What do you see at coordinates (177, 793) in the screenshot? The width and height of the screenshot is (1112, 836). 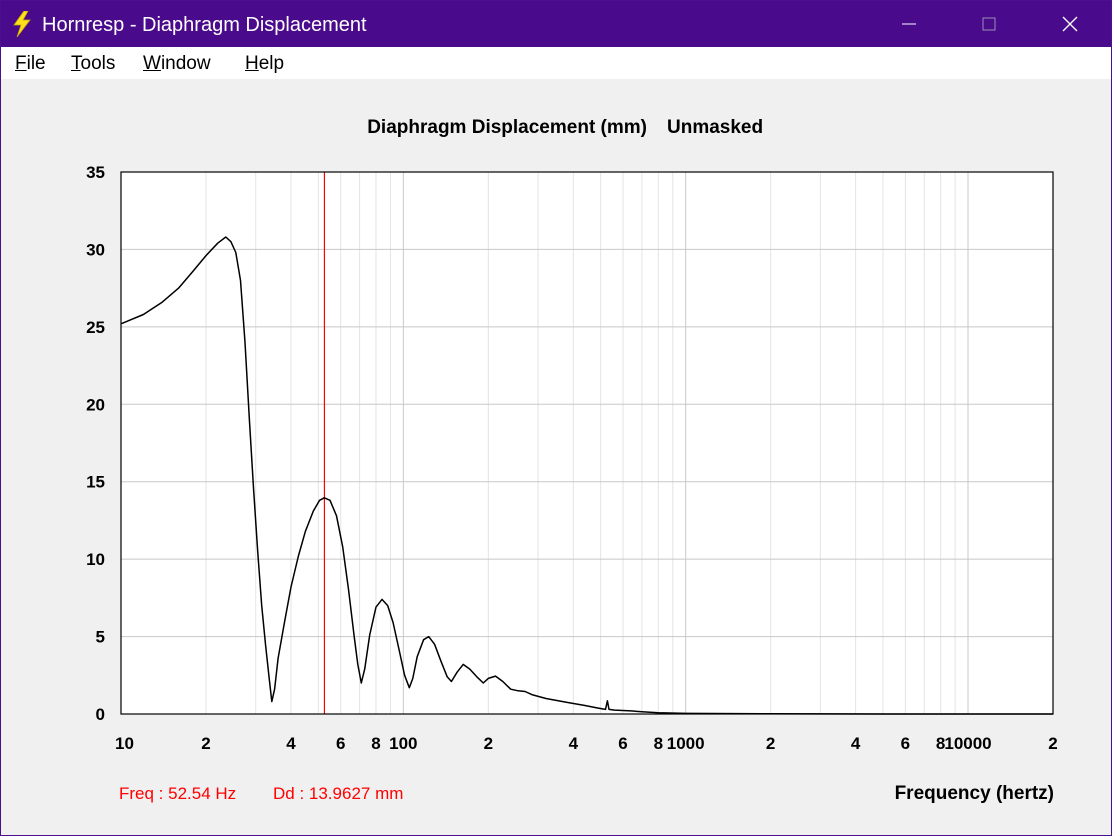 I see `freq-readout: Freq : 52.54 Hz` at bounding box center [177, 793].